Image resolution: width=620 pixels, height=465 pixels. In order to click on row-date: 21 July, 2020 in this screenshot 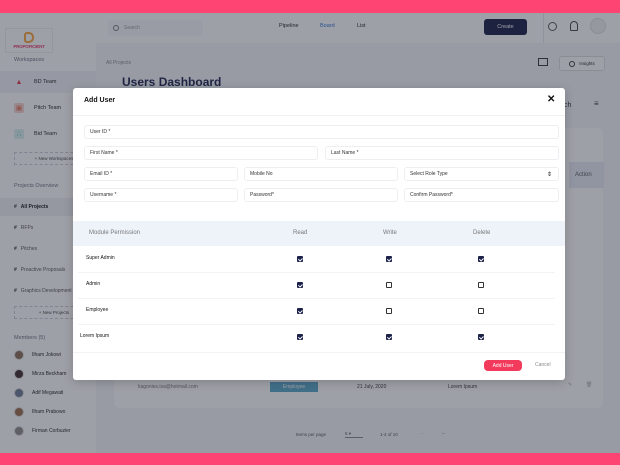, I will do `click(372, 387)`.